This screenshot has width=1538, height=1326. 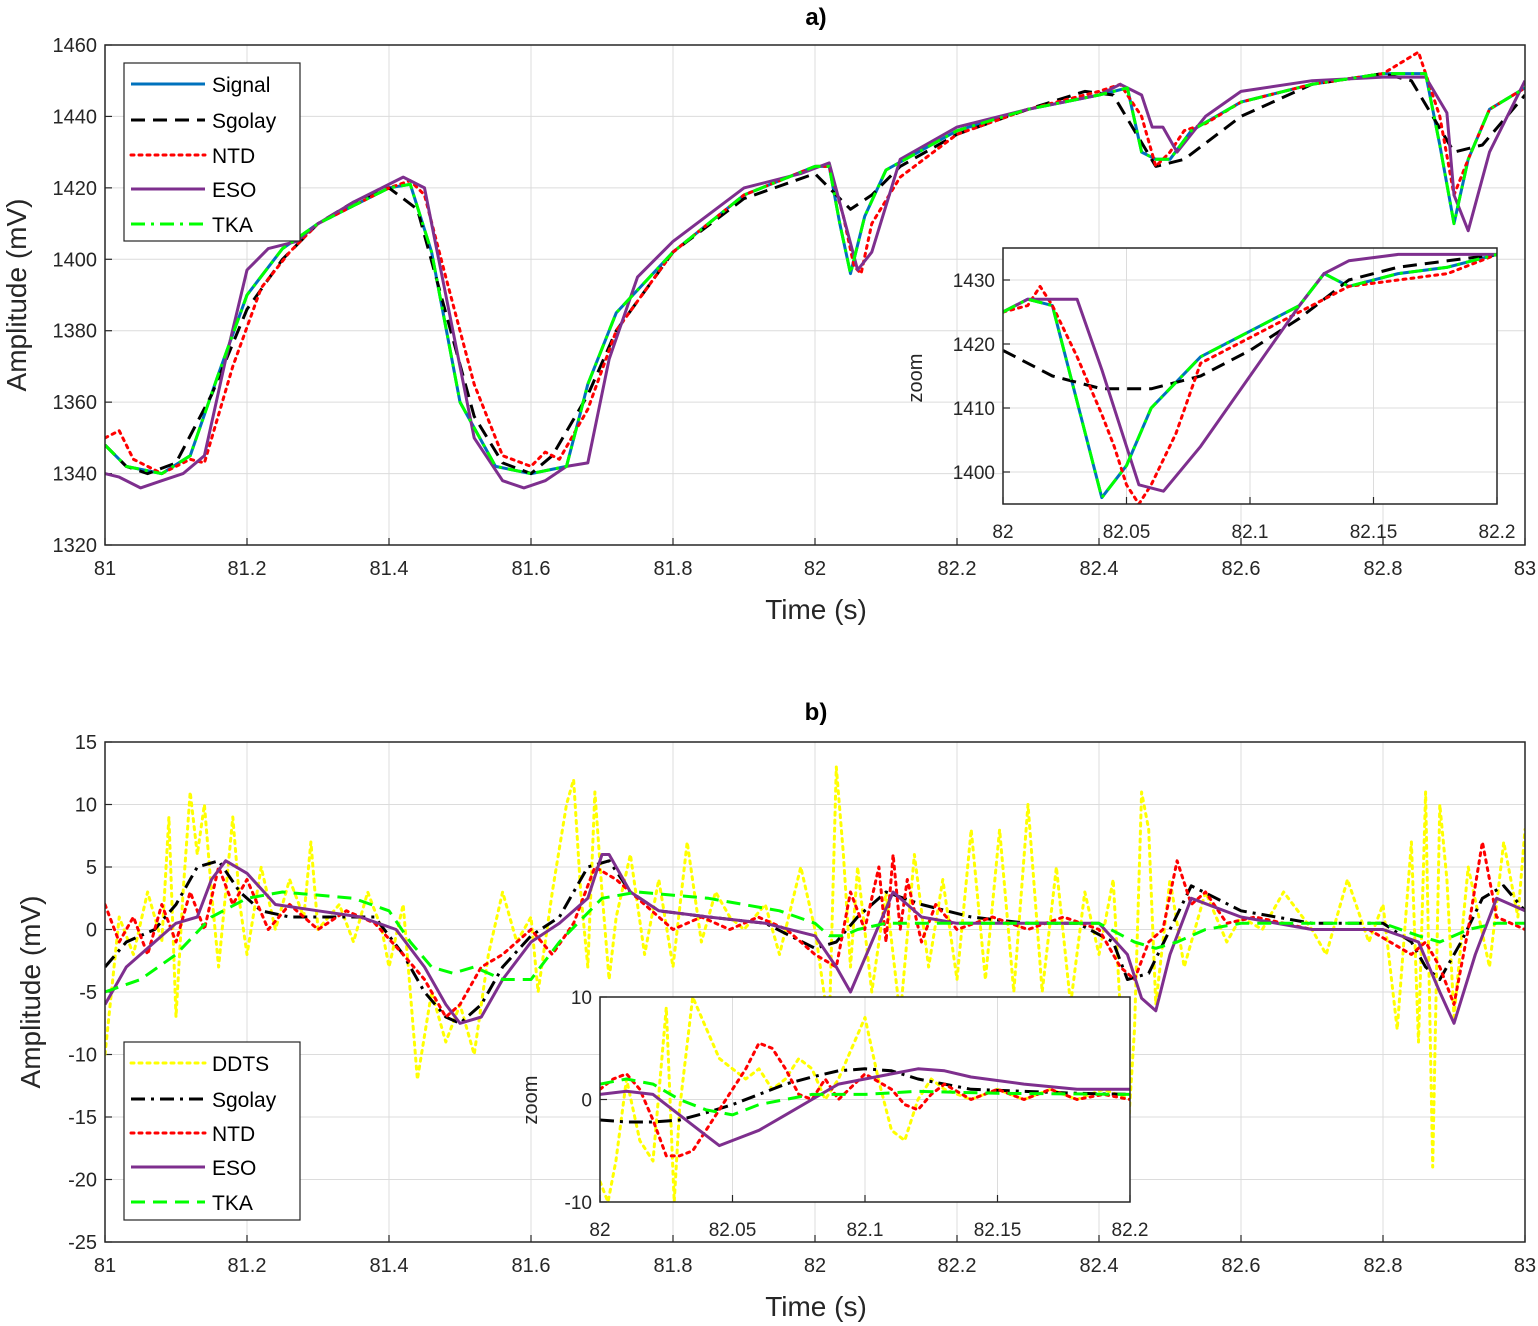 What do you see at coordinates (957, 569) in the screenshot?
I see `panel-a-x-tick-label: 82.2` at bounding box center [957, 569].